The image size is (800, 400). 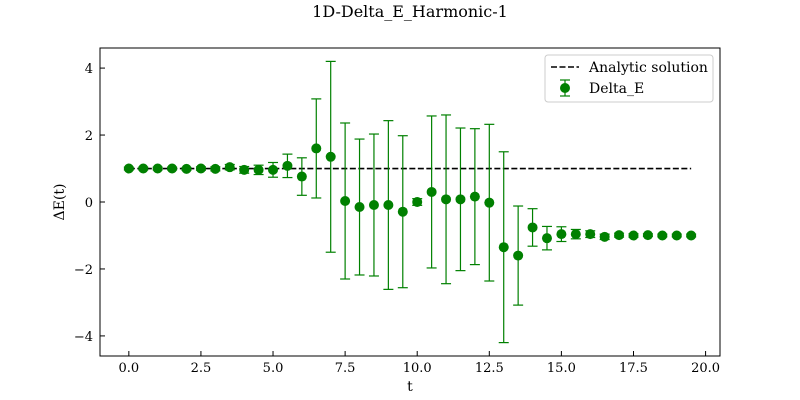 What do you see at coordinates (410, 11) in the screenshot?
I see `chart-title: 1D-Delta_E_Harmonic-1` at bounding box center [410, 11].